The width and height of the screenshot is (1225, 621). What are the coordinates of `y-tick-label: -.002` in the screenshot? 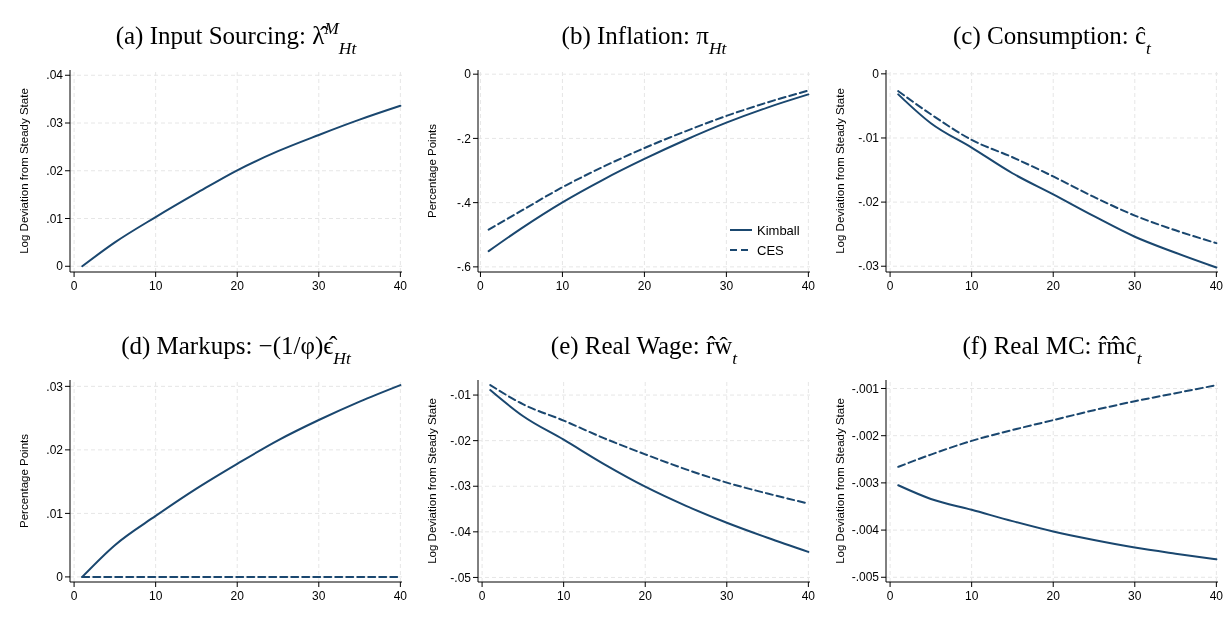 It's located at (865, 435).